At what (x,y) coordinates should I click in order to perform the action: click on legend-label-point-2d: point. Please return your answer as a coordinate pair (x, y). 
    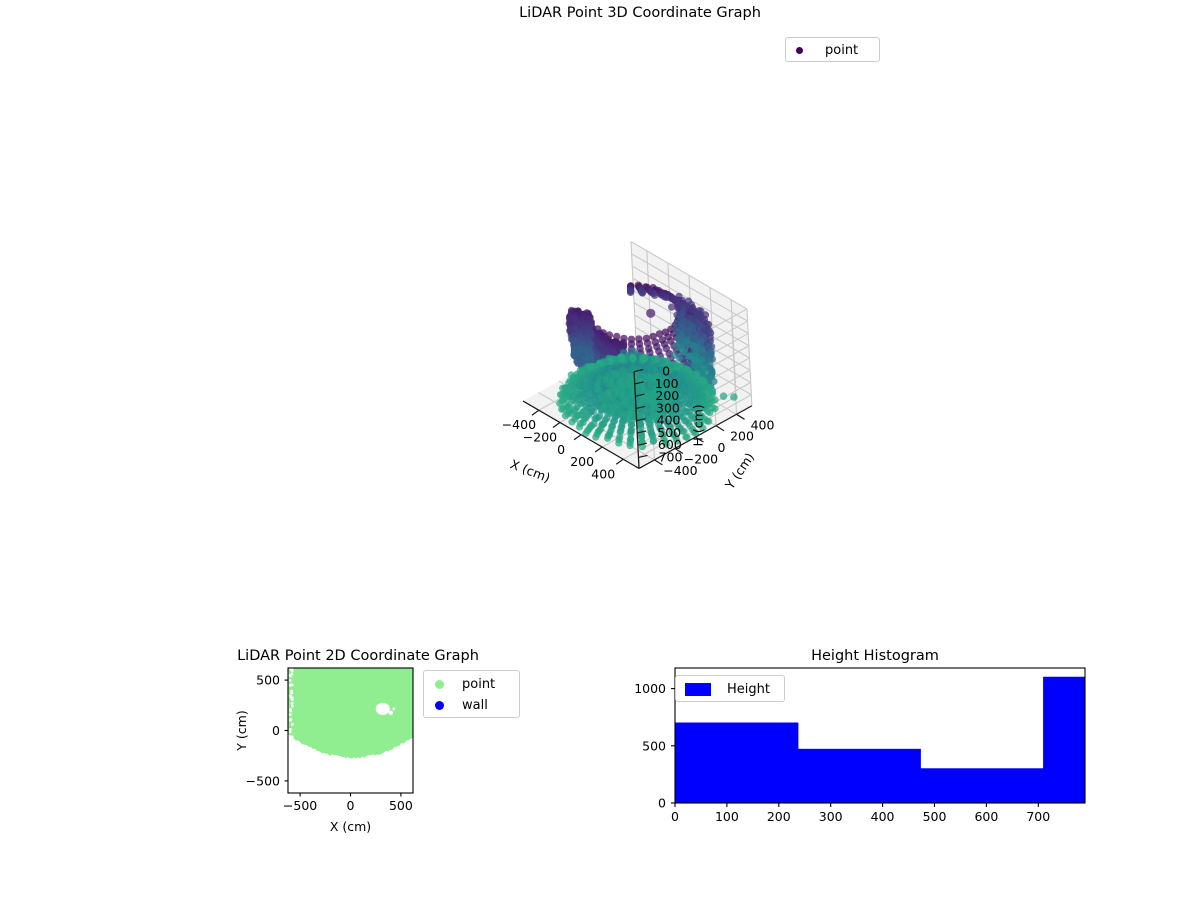
    Looking at the image, I should click on (479, 684).